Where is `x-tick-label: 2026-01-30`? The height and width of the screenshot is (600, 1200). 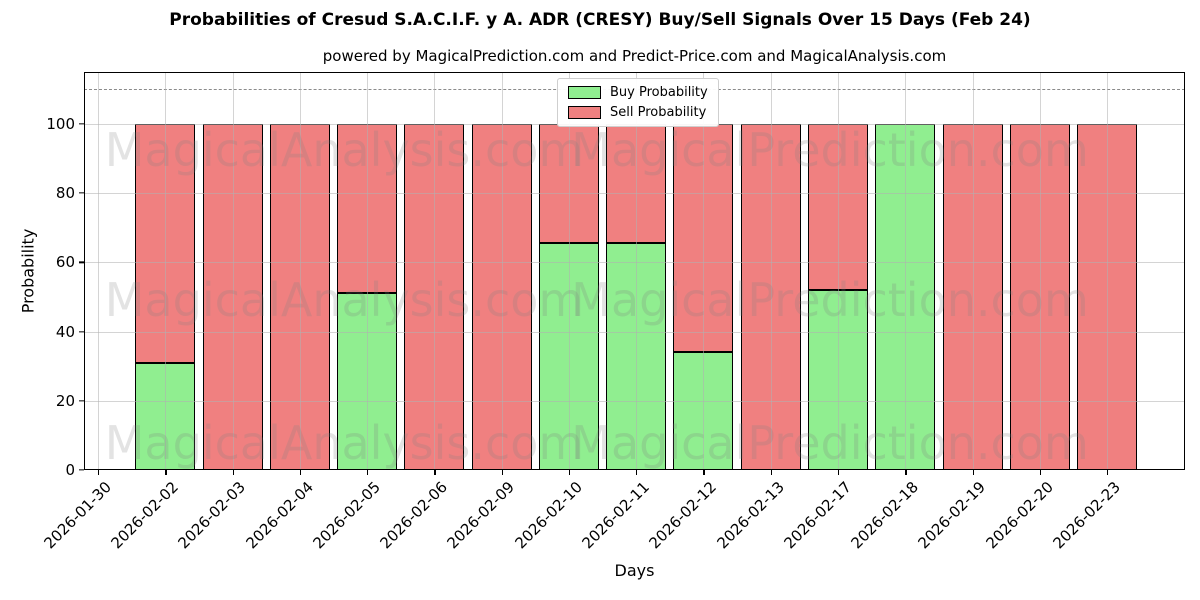 x-tick-label: 2026-01-30 is located at coordinates (77, 515).